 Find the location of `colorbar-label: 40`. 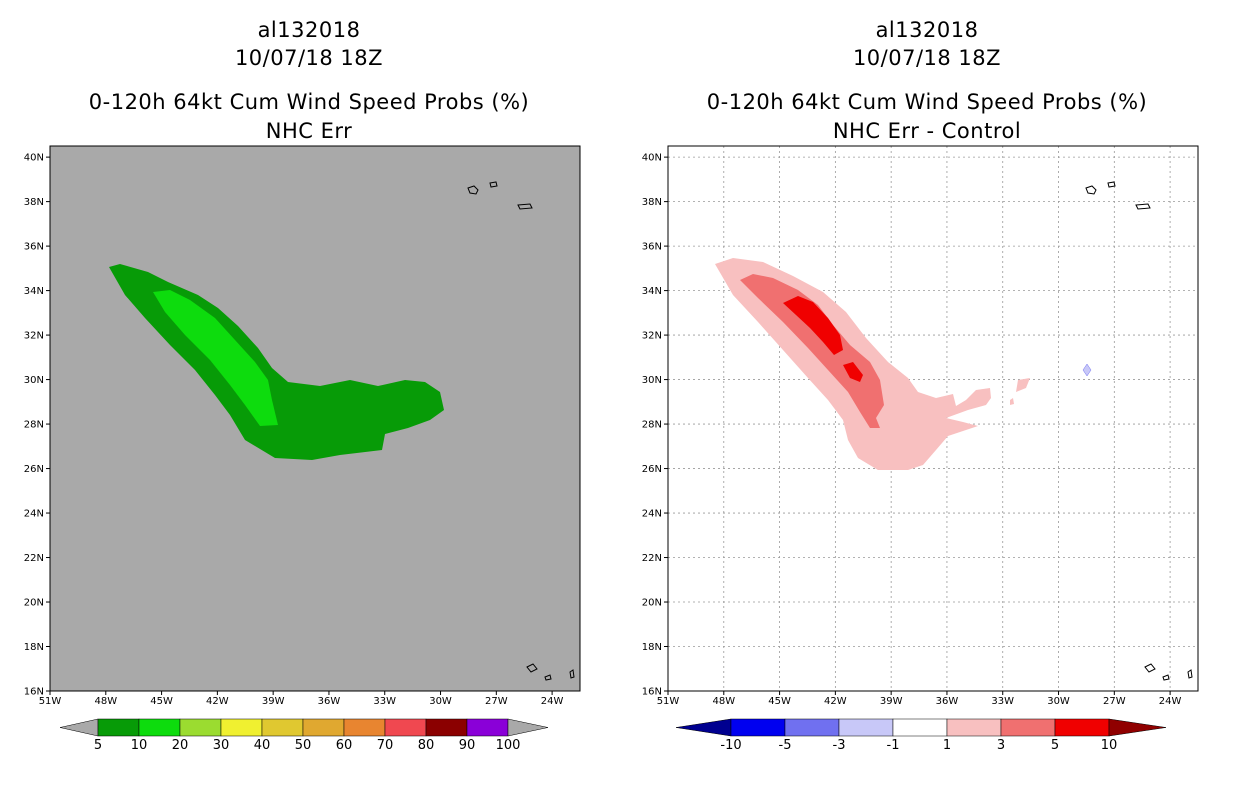

colorbar-label: 40 is located at coordinates (262, 745).